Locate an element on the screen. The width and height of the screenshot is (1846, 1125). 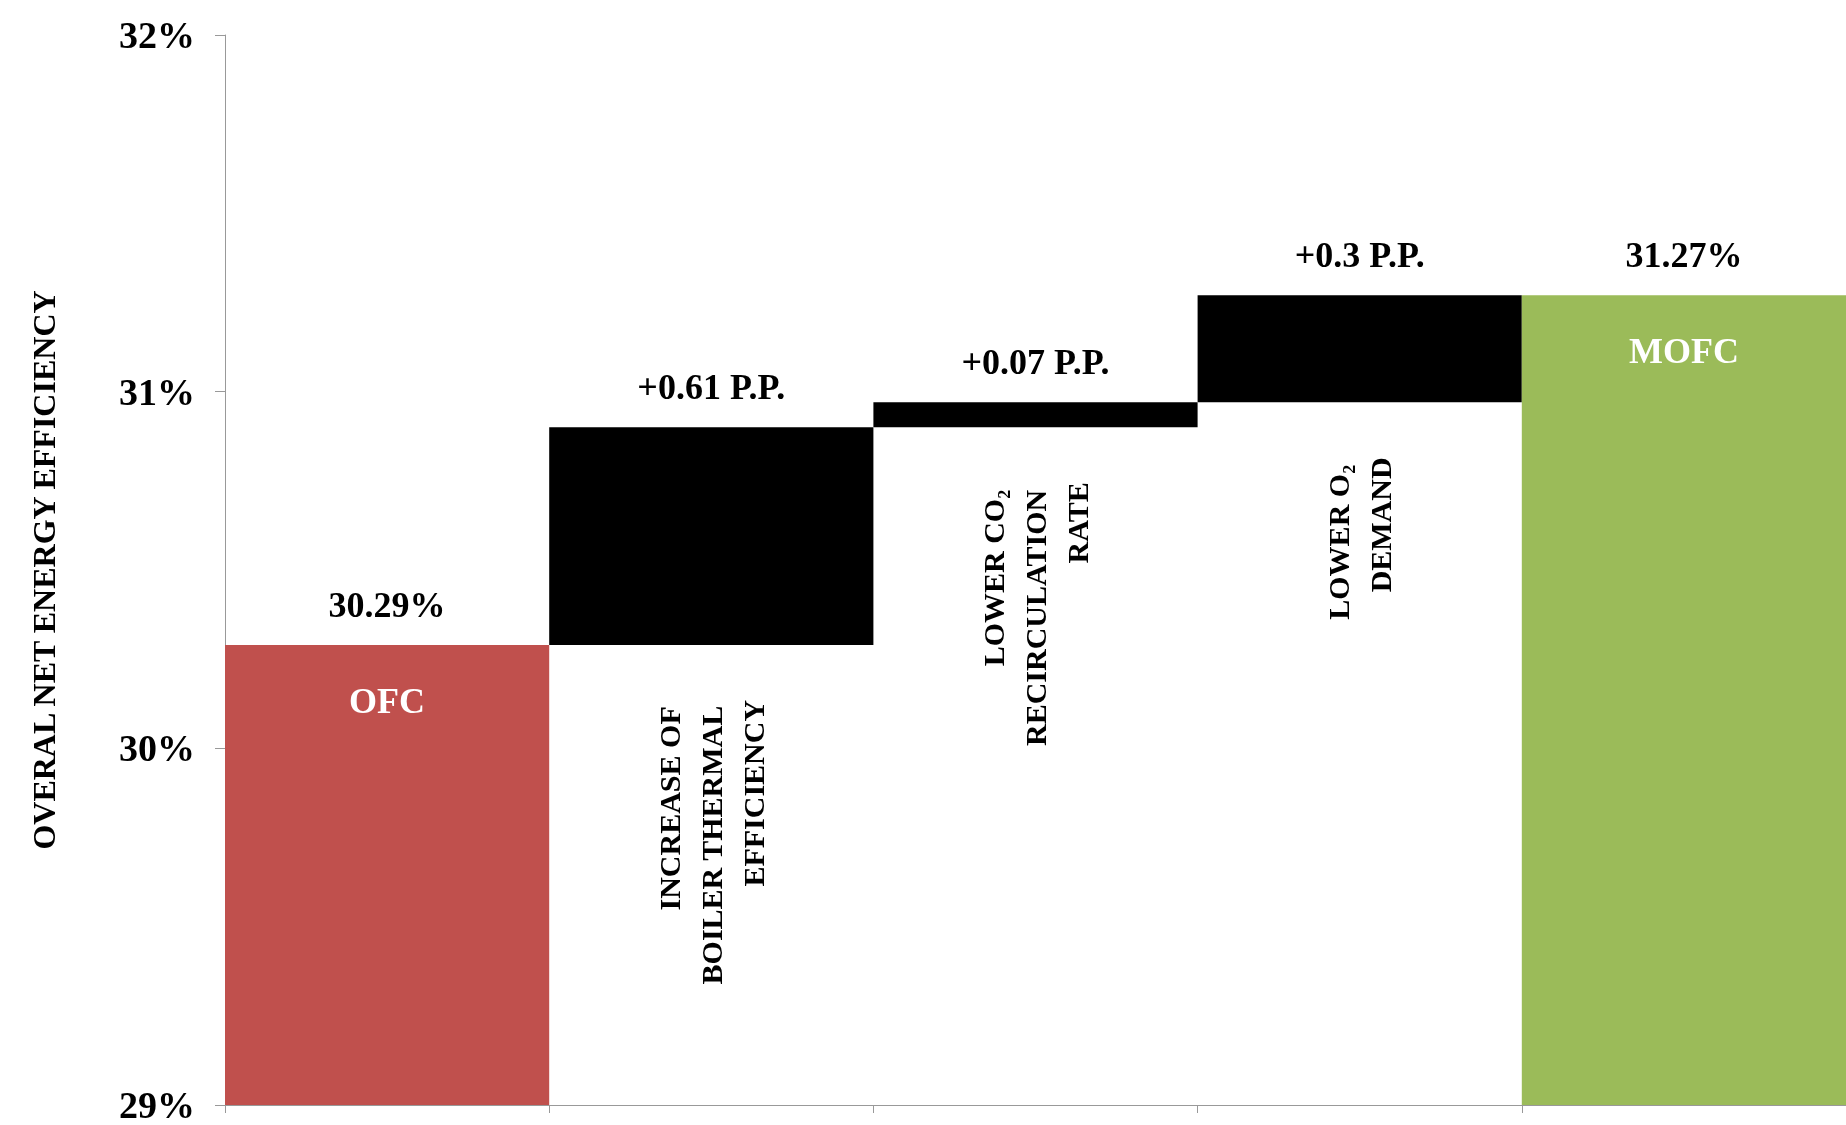
y-axis-title: OVERAL NET ENERGY EFFICIENCY is located at coordinates (44, 570).